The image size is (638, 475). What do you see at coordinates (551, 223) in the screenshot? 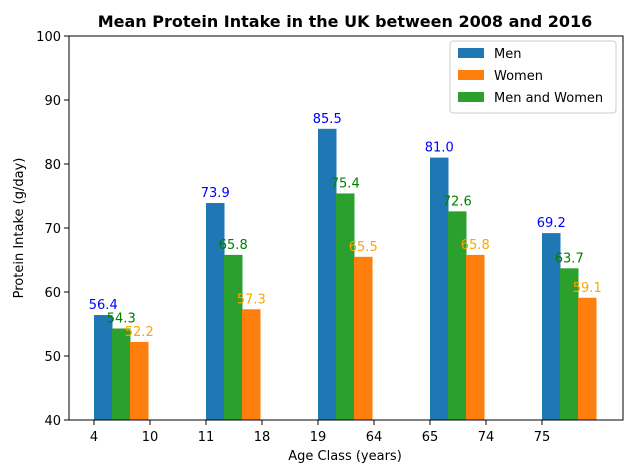
I see `bar-value-label: 69.2` at bounding box center [551, 223].